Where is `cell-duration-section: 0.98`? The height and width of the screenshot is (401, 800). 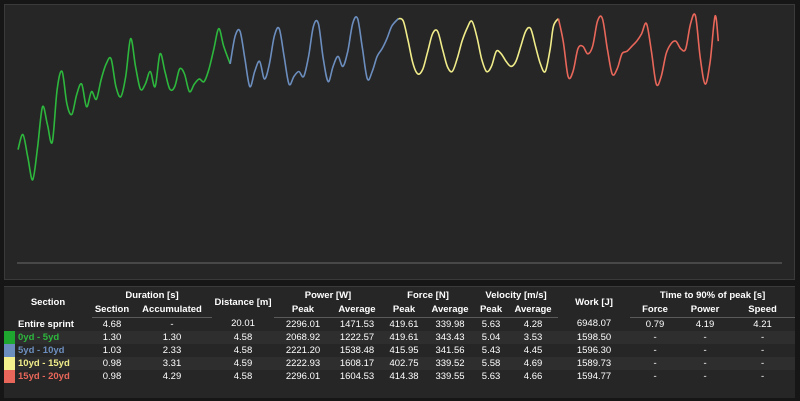
cell-duration-section: 0.98 is located at coordinates (112, 376).